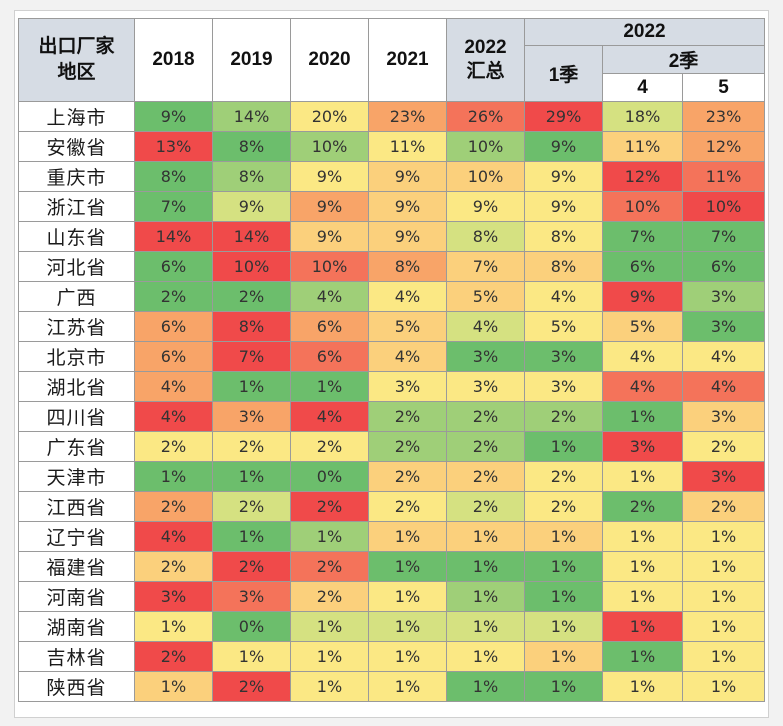 The width and height of the screenshot is (783, 726). Describe the element at coordinates (723, 176) in the screenshot. I see `value-cell: 11%` at that location.